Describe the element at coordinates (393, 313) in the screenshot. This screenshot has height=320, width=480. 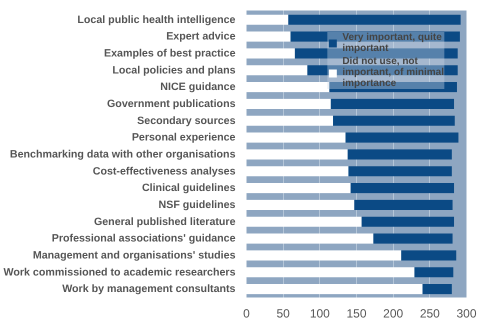
I see `x-tick-label: 200` at that location.